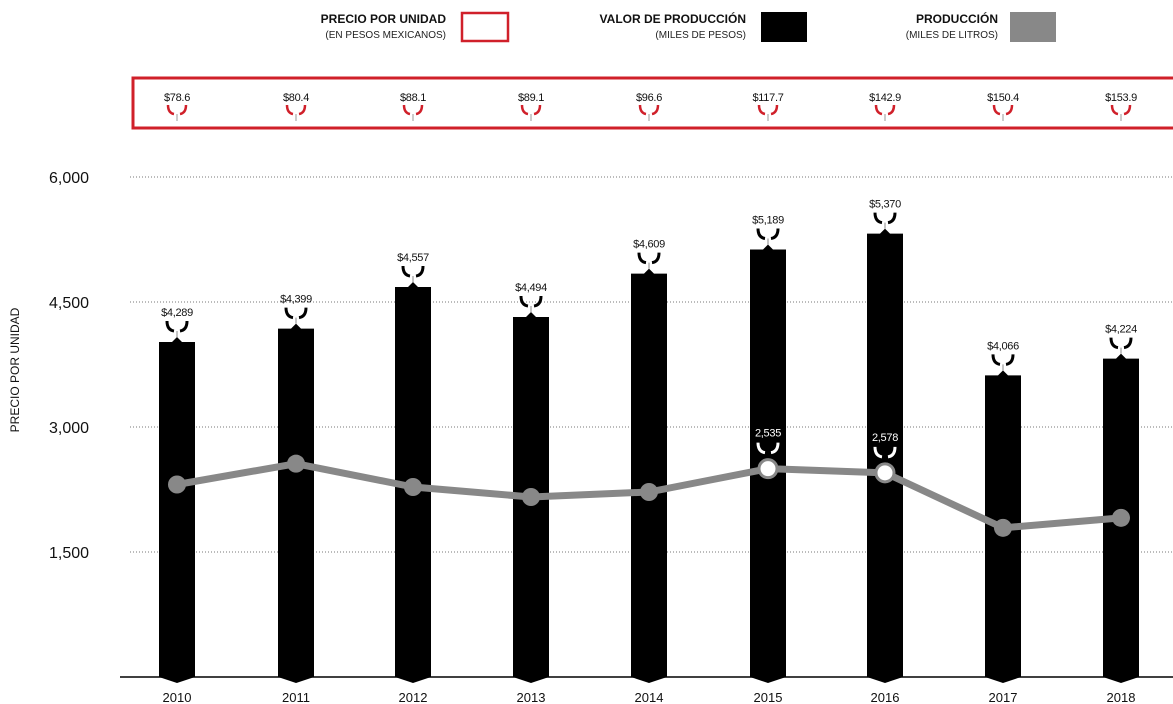  What do you see at coordinates (768, 697) in the screenshot?
I see `x-tick-label: 2015` at bounding box center [768, 697].